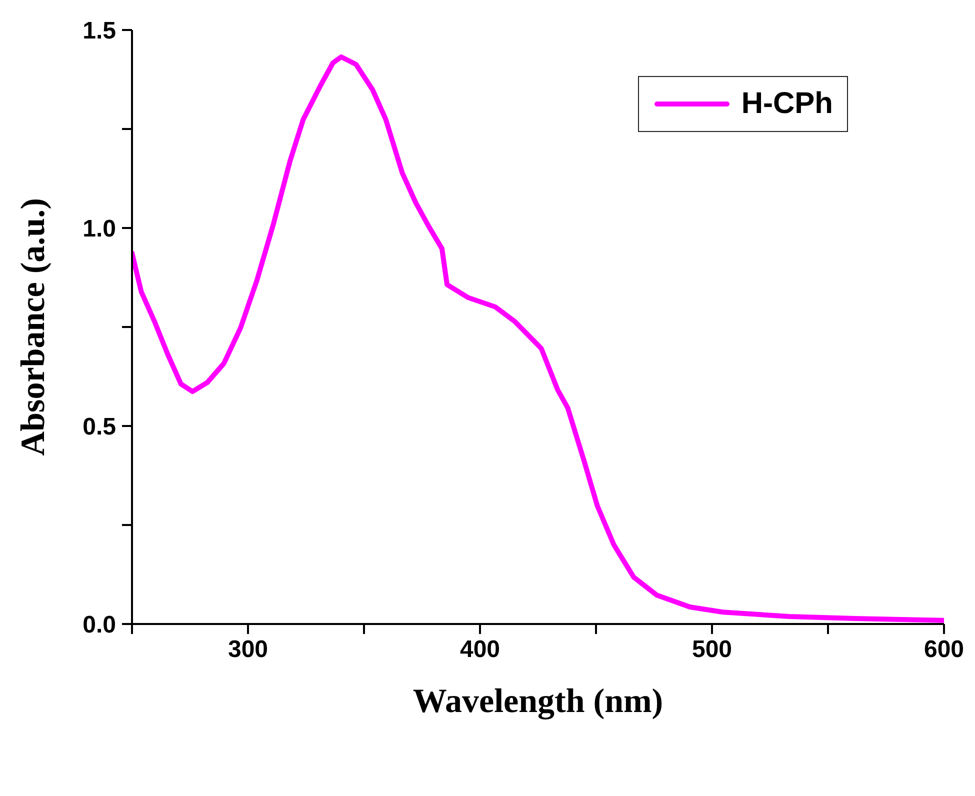  Describe the element at coordinates (538, 701) in the screenshot. I see `x-axis-title: Wavelength (nm)` at that location.